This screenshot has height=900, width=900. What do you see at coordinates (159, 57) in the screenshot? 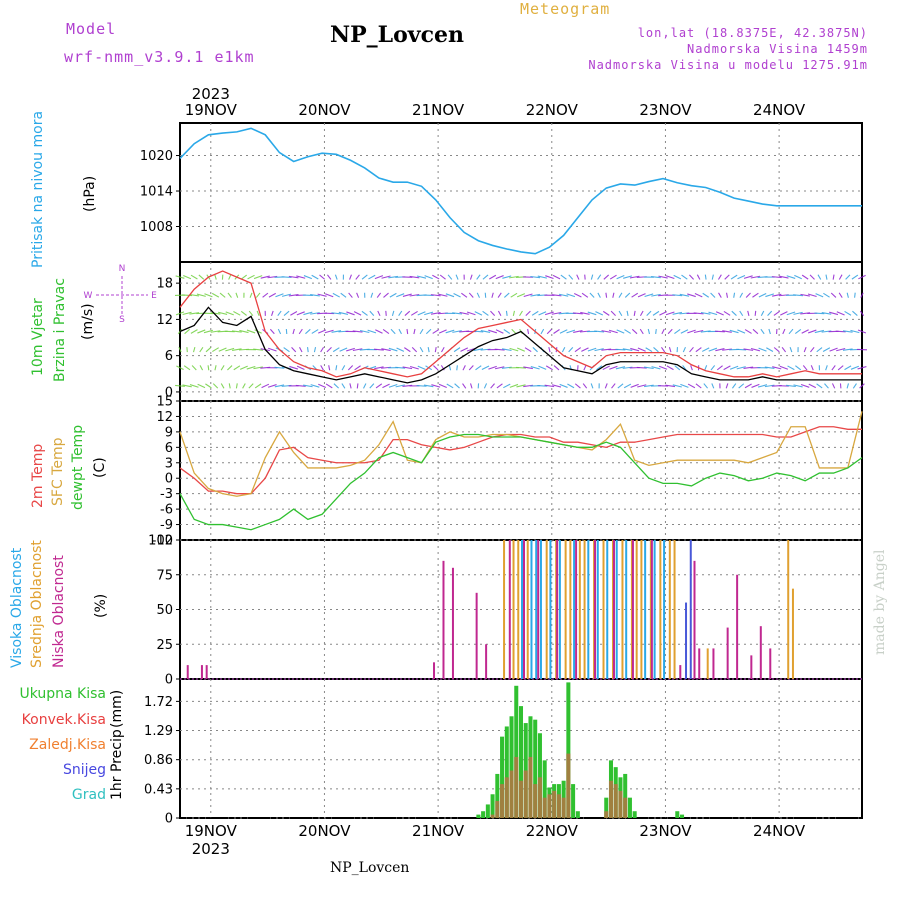
I see `model-version: wrf-nmm_v3.9.1 e1km` at bounding box center [159, 57].